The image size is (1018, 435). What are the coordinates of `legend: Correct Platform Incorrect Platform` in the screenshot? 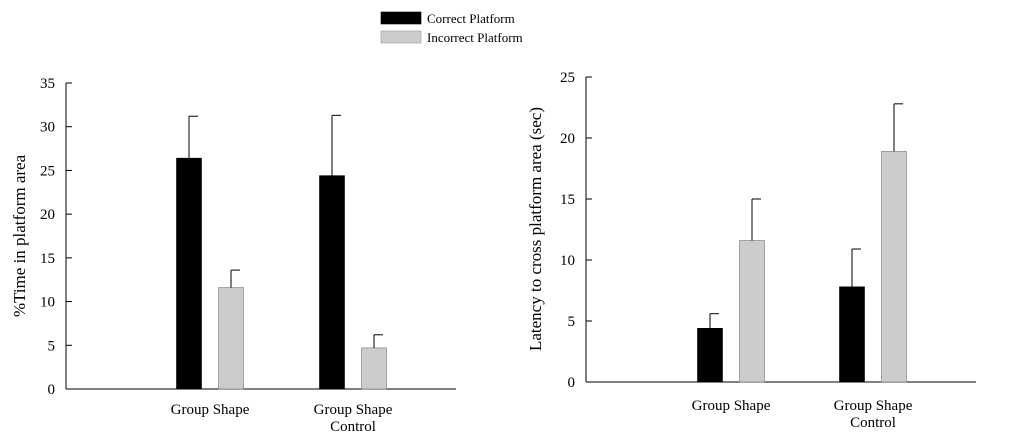 It's located at (451, 28).